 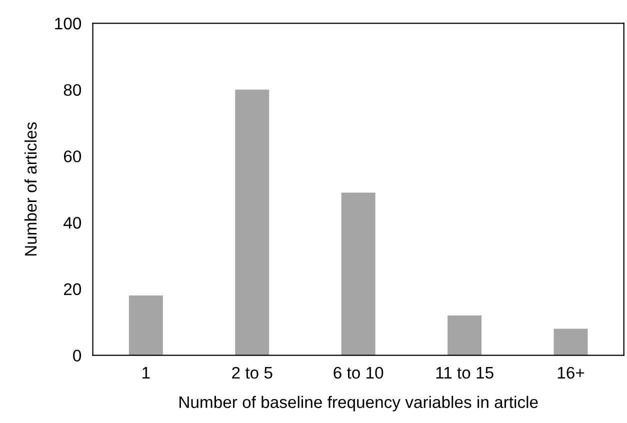 I want to click on x-tick-label: 16+, so click(x=571, y=372).